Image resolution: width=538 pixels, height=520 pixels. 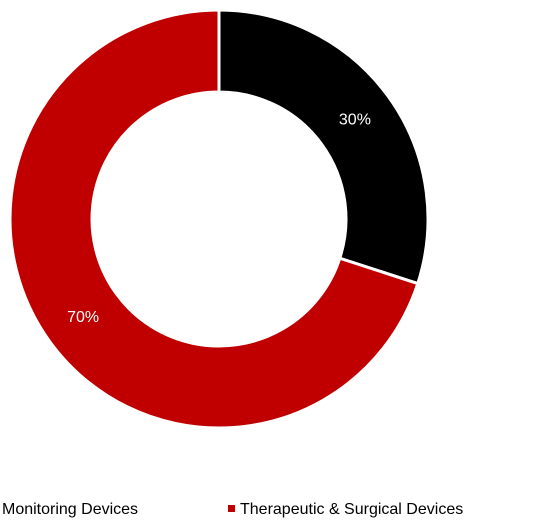 I want to click on data-label: 30%, so click(x=355, y=119).